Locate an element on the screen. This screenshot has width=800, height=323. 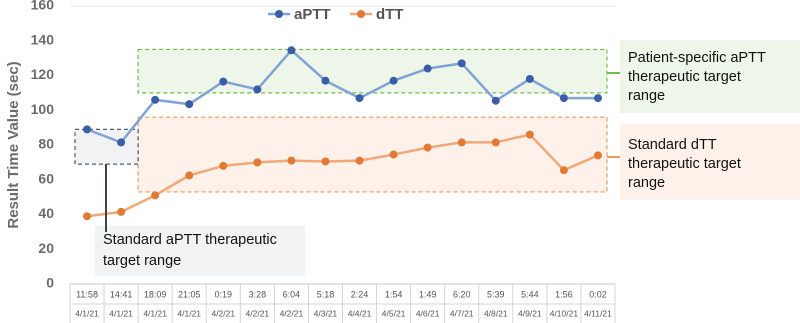
y-tick-label: 60 is located at coordinates (46, 178).